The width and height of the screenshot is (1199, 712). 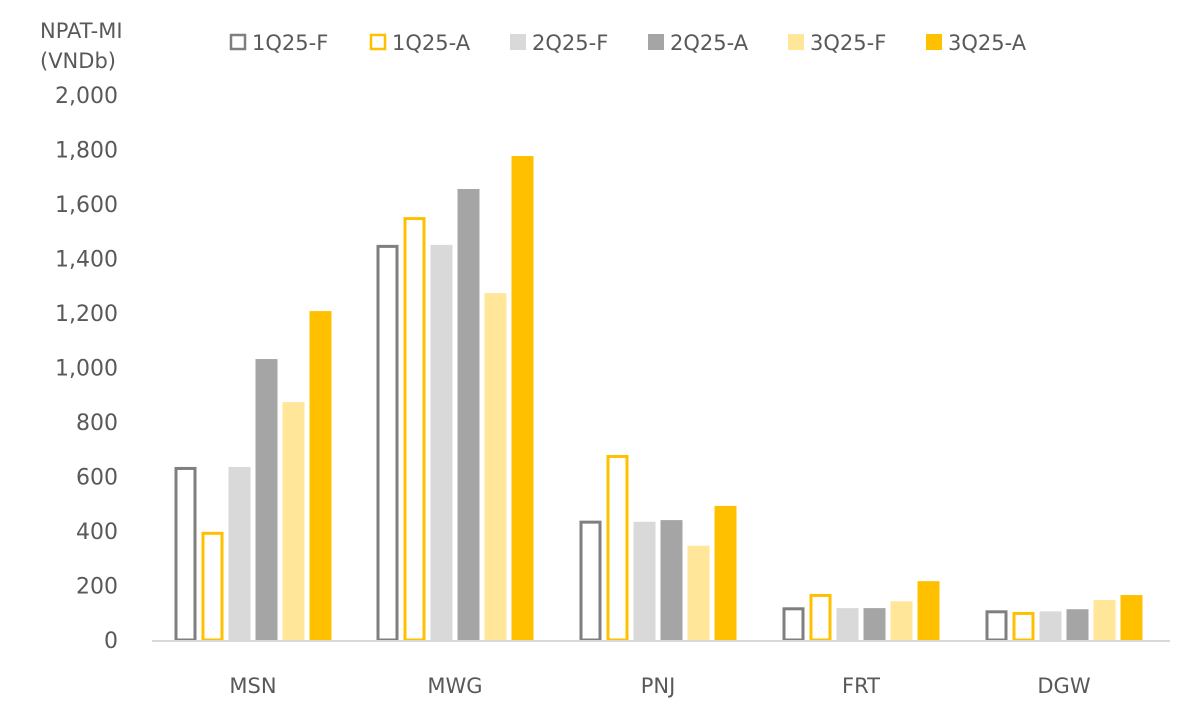 I want to click on bar-mwg-1q25-f, so click(x=387, y=443).